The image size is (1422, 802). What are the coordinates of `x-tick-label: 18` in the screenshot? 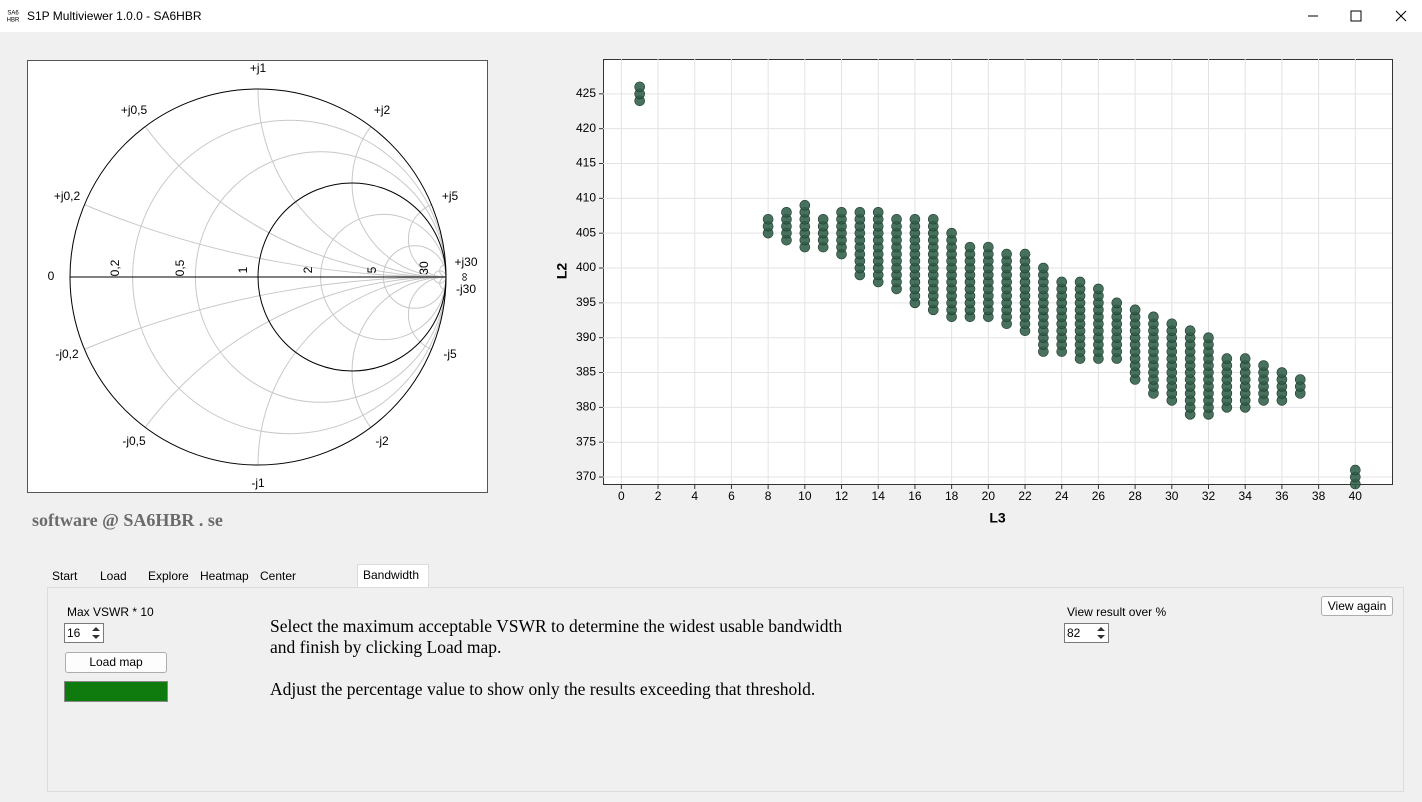 It's located at (952, 496).